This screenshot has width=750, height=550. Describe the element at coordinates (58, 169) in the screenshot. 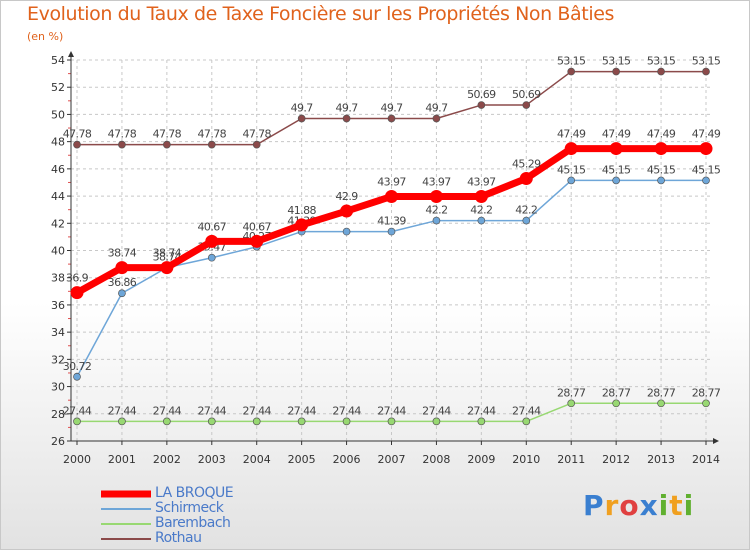

I see `y-tick-label: 46` at that location.